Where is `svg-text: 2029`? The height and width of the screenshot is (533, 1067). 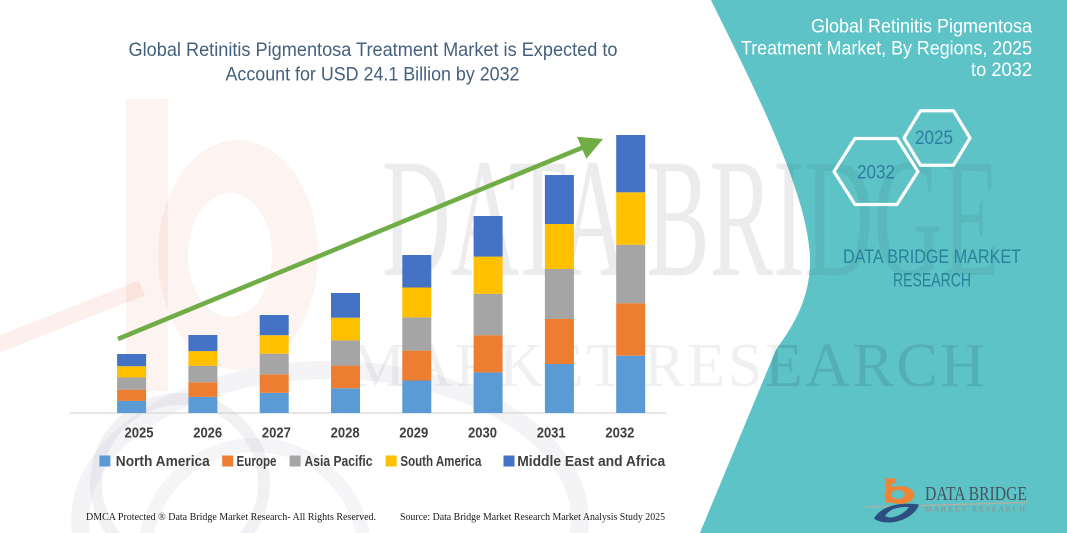
svg-text: 2029 is located at coordinates (413, 433).